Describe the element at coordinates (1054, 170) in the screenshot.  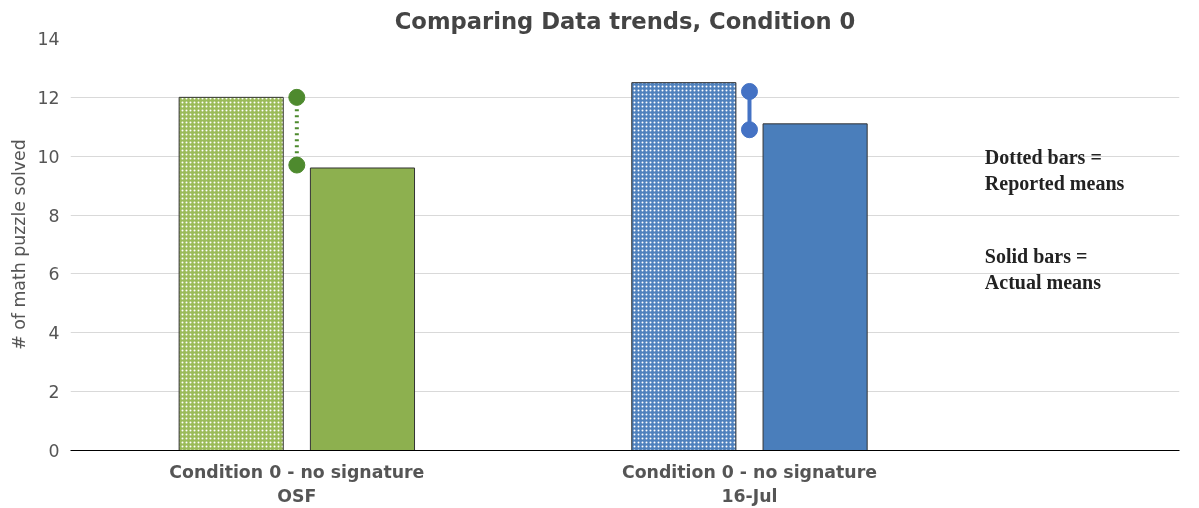
I see `annotation: Dotted bars = Reported means` at that location.